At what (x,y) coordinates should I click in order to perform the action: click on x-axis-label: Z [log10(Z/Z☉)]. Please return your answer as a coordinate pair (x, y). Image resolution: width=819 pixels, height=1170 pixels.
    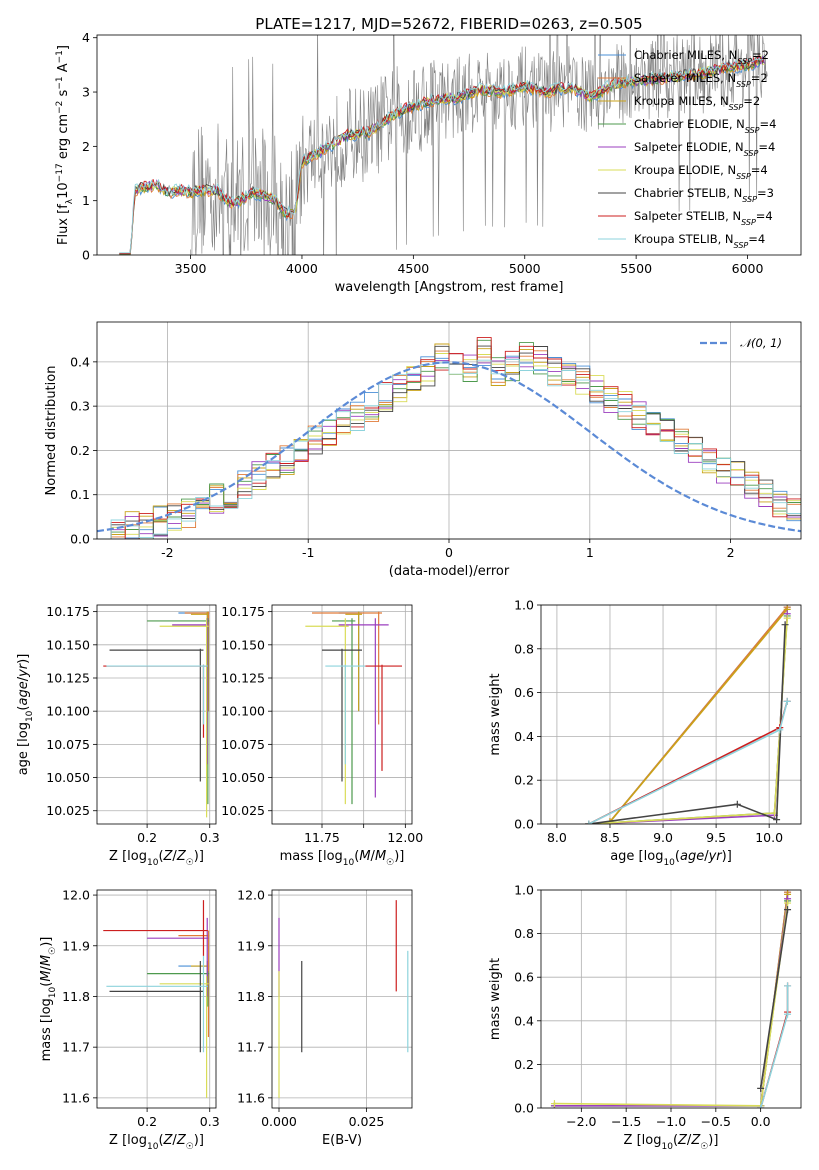
    Looking at the image, I should click on (156, 1142).